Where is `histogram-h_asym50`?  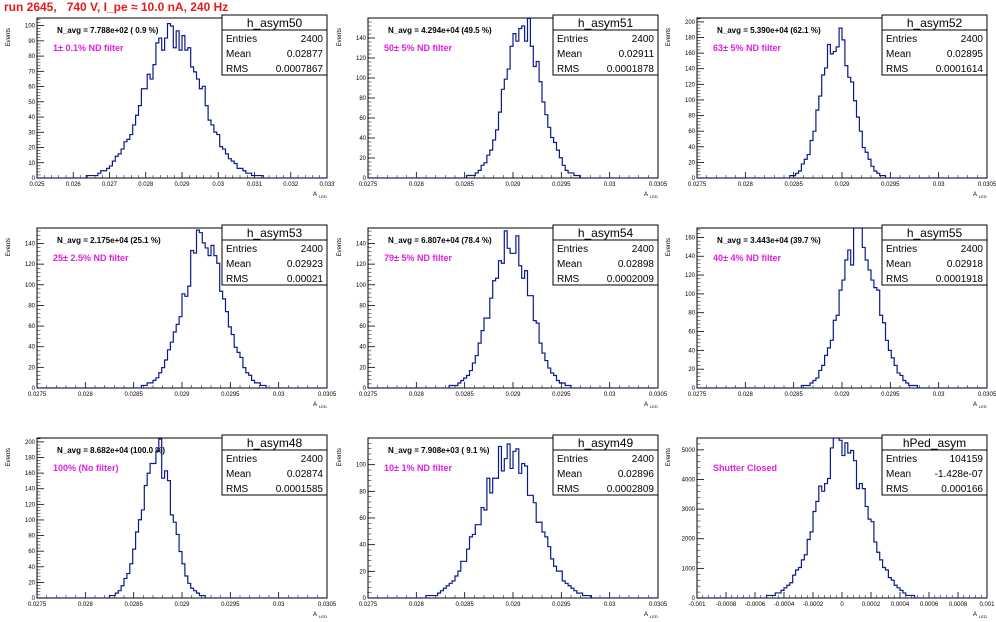 histogram-h_asym50 is located at coordinates (182, 100).